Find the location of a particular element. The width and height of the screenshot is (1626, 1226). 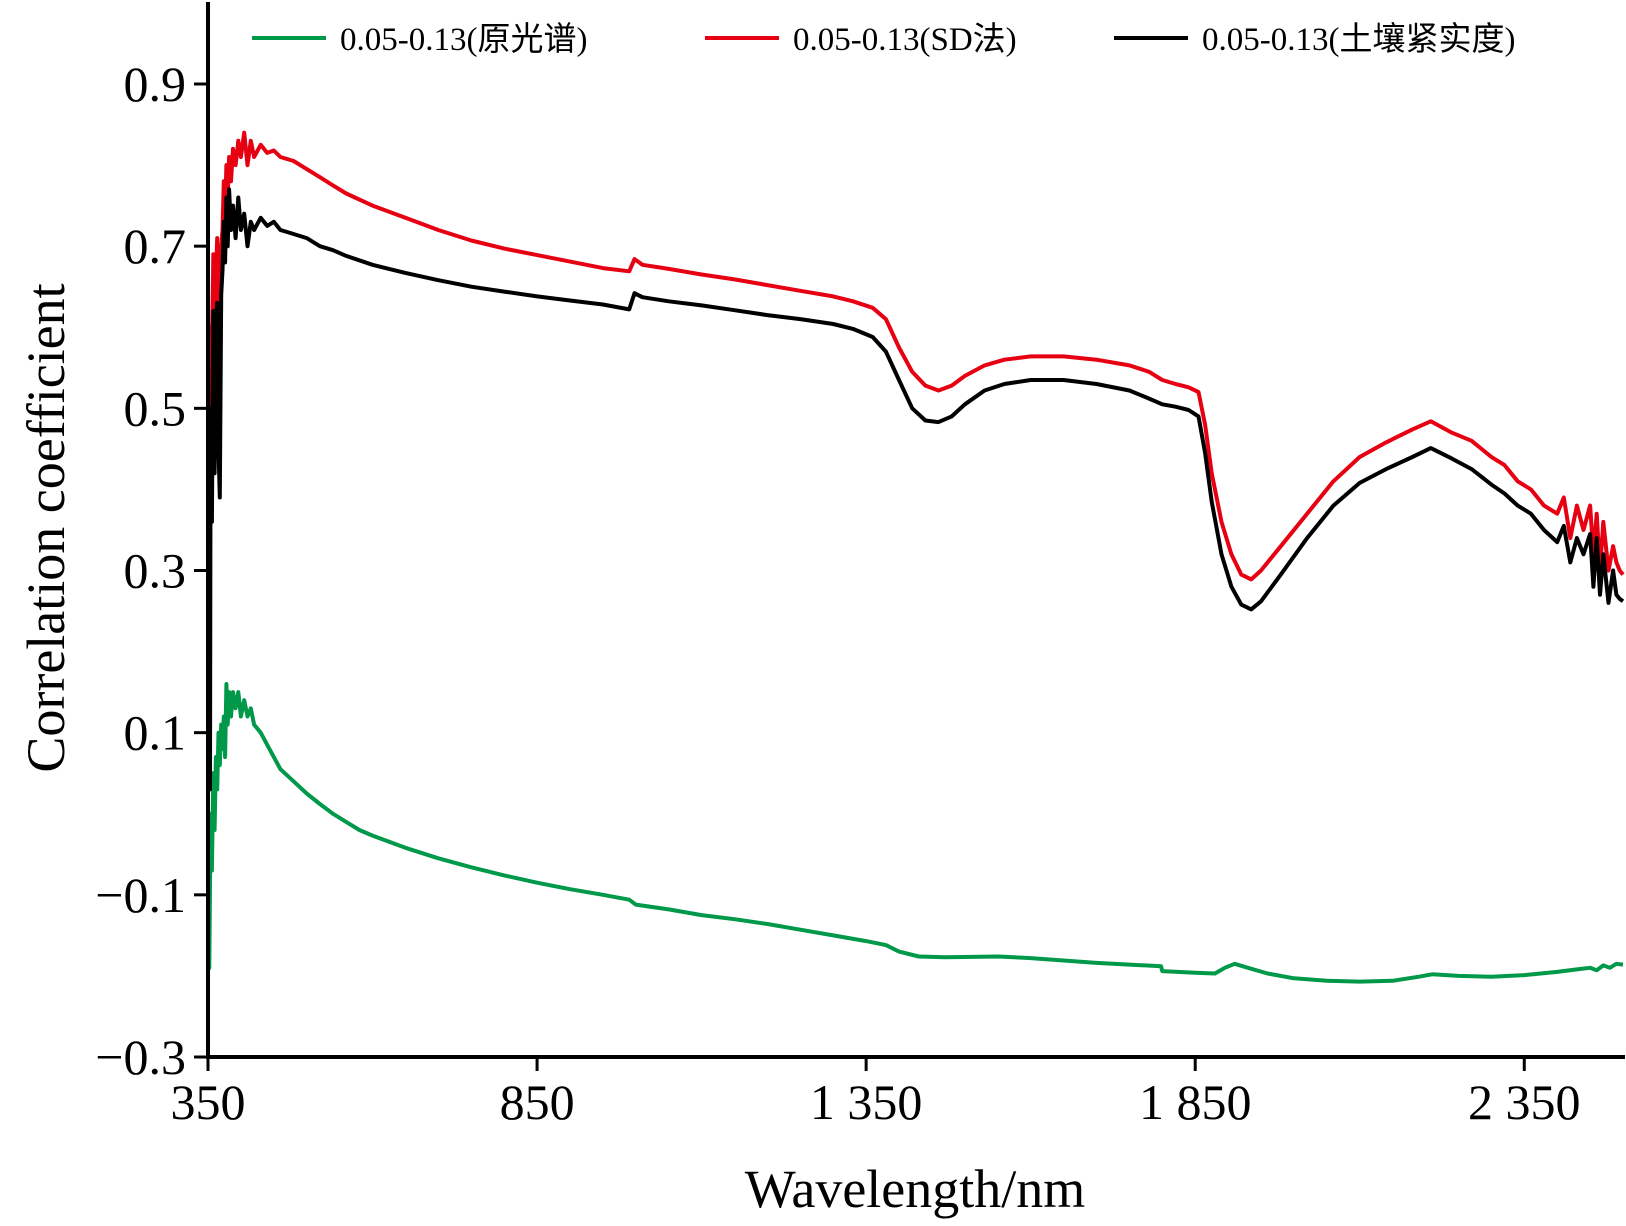

legend-item: 0.05-0.13(土壤紧实度) is located at coordinates (1314, 39).